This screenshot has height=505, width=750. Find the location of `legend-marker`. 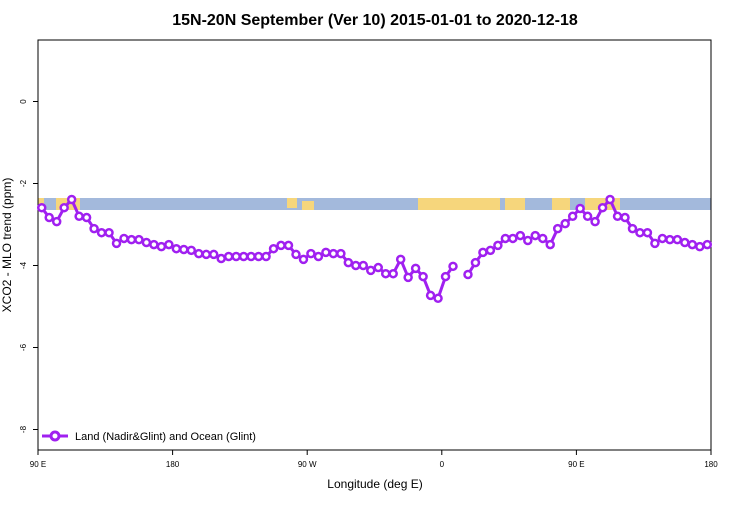

legend-marker is located at coordinates (55, 436).